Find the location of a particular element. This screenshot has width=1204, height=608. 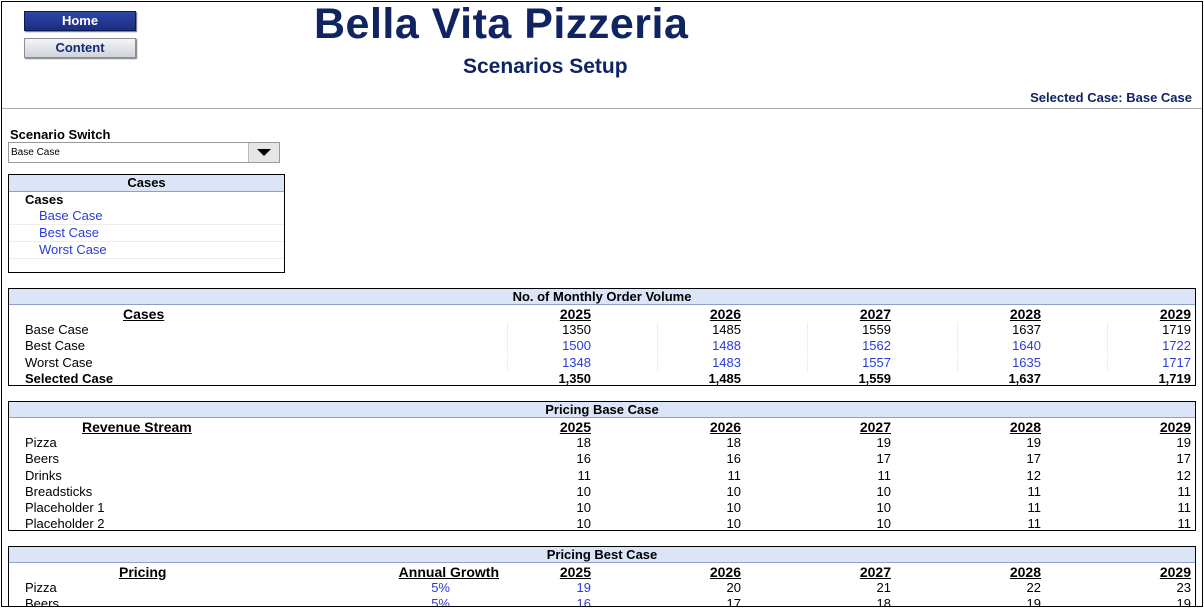

pricing_base-value-cell: 18 is located at coordinates (583, 443).